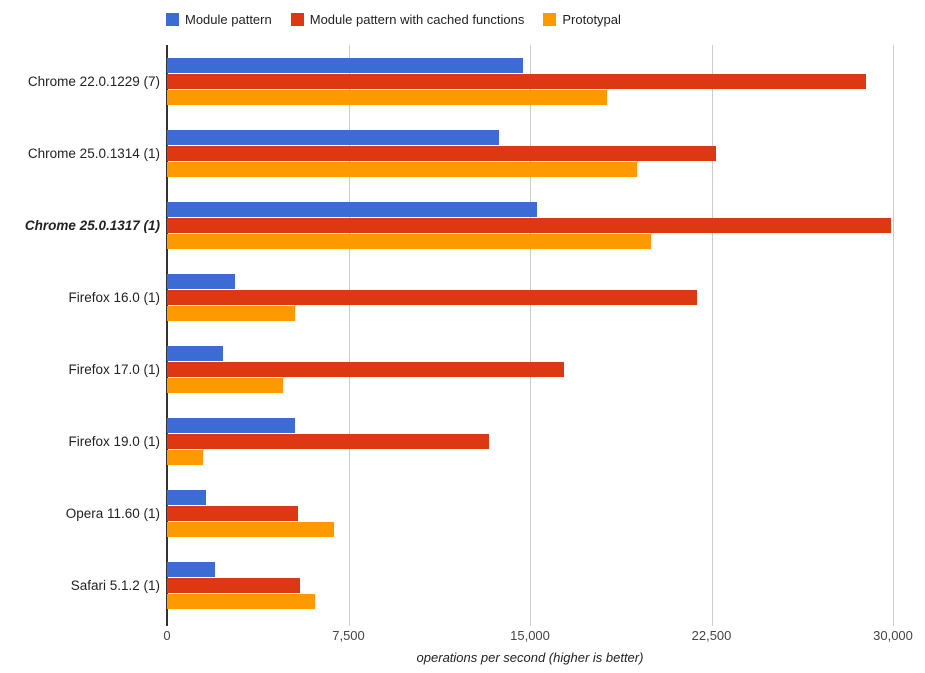 This screenshot has width=925, height=673. I want to click on y-axis-line, so click(167, 335).